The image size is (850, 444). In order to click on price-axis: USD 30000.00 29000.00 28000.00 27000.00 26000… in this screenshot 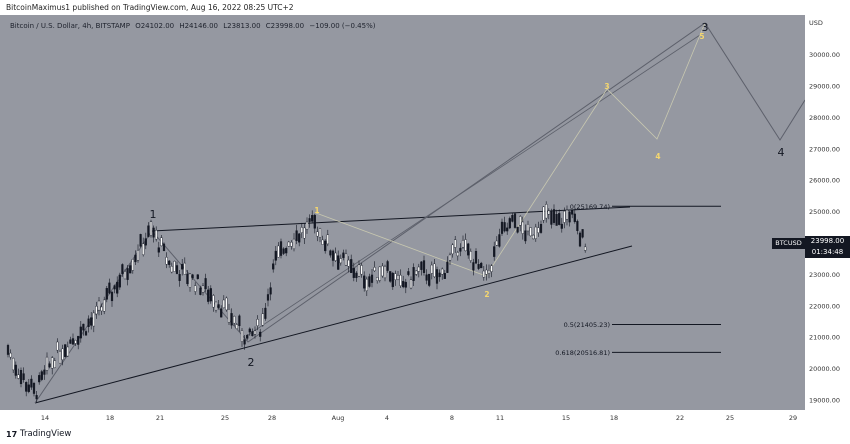, I will do `click(827, 212)`.